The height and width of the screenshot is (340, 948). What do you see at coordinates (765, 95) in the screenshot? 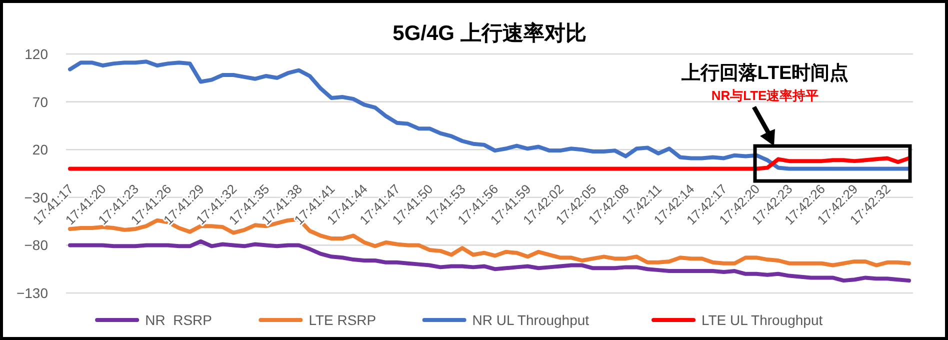
I see `annotation: NR与LTE速率持平` at bounding box center [765, 95].